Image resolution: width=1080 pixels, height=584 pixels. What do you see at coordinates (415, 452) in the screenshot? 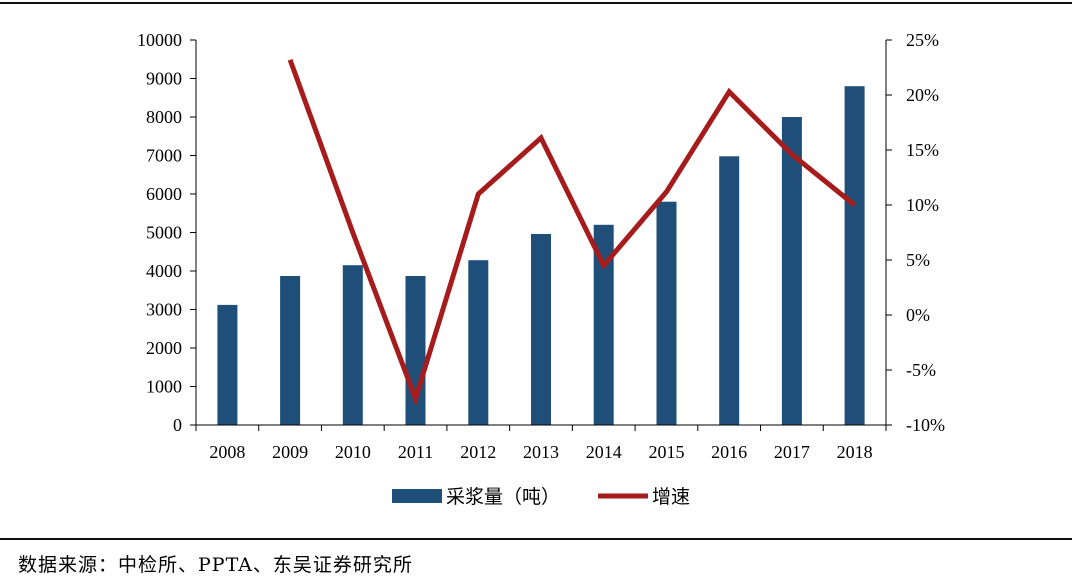
I see `x-tick-label: 2011` at bounding box center [415, 452].